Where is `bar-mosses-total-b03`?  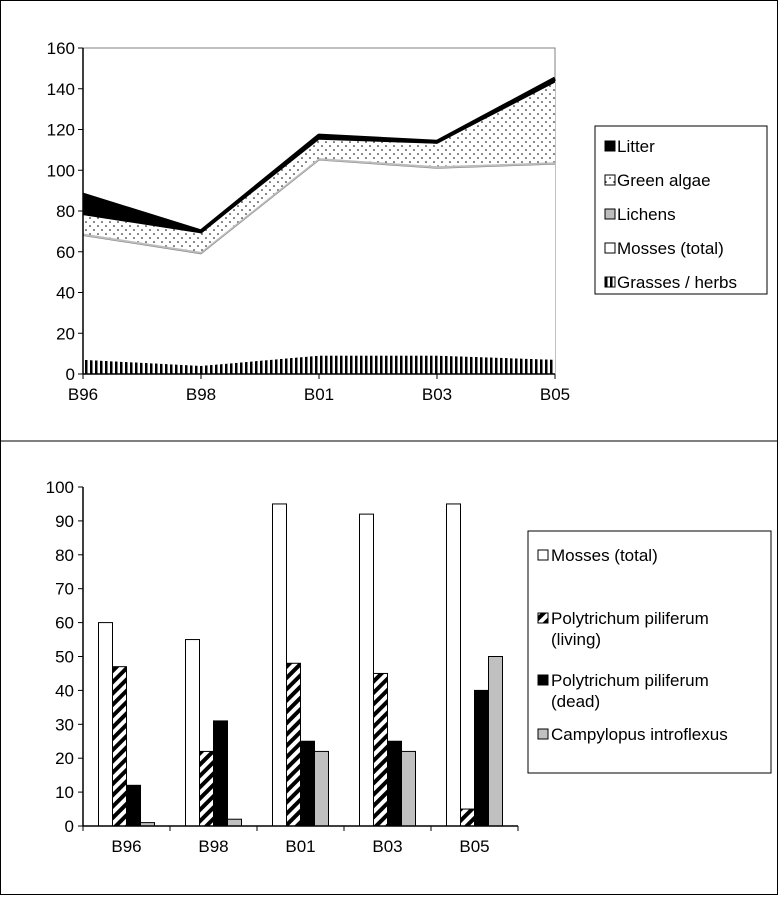 bar-mosses-total-b03 is located at coordinates (366, 670).